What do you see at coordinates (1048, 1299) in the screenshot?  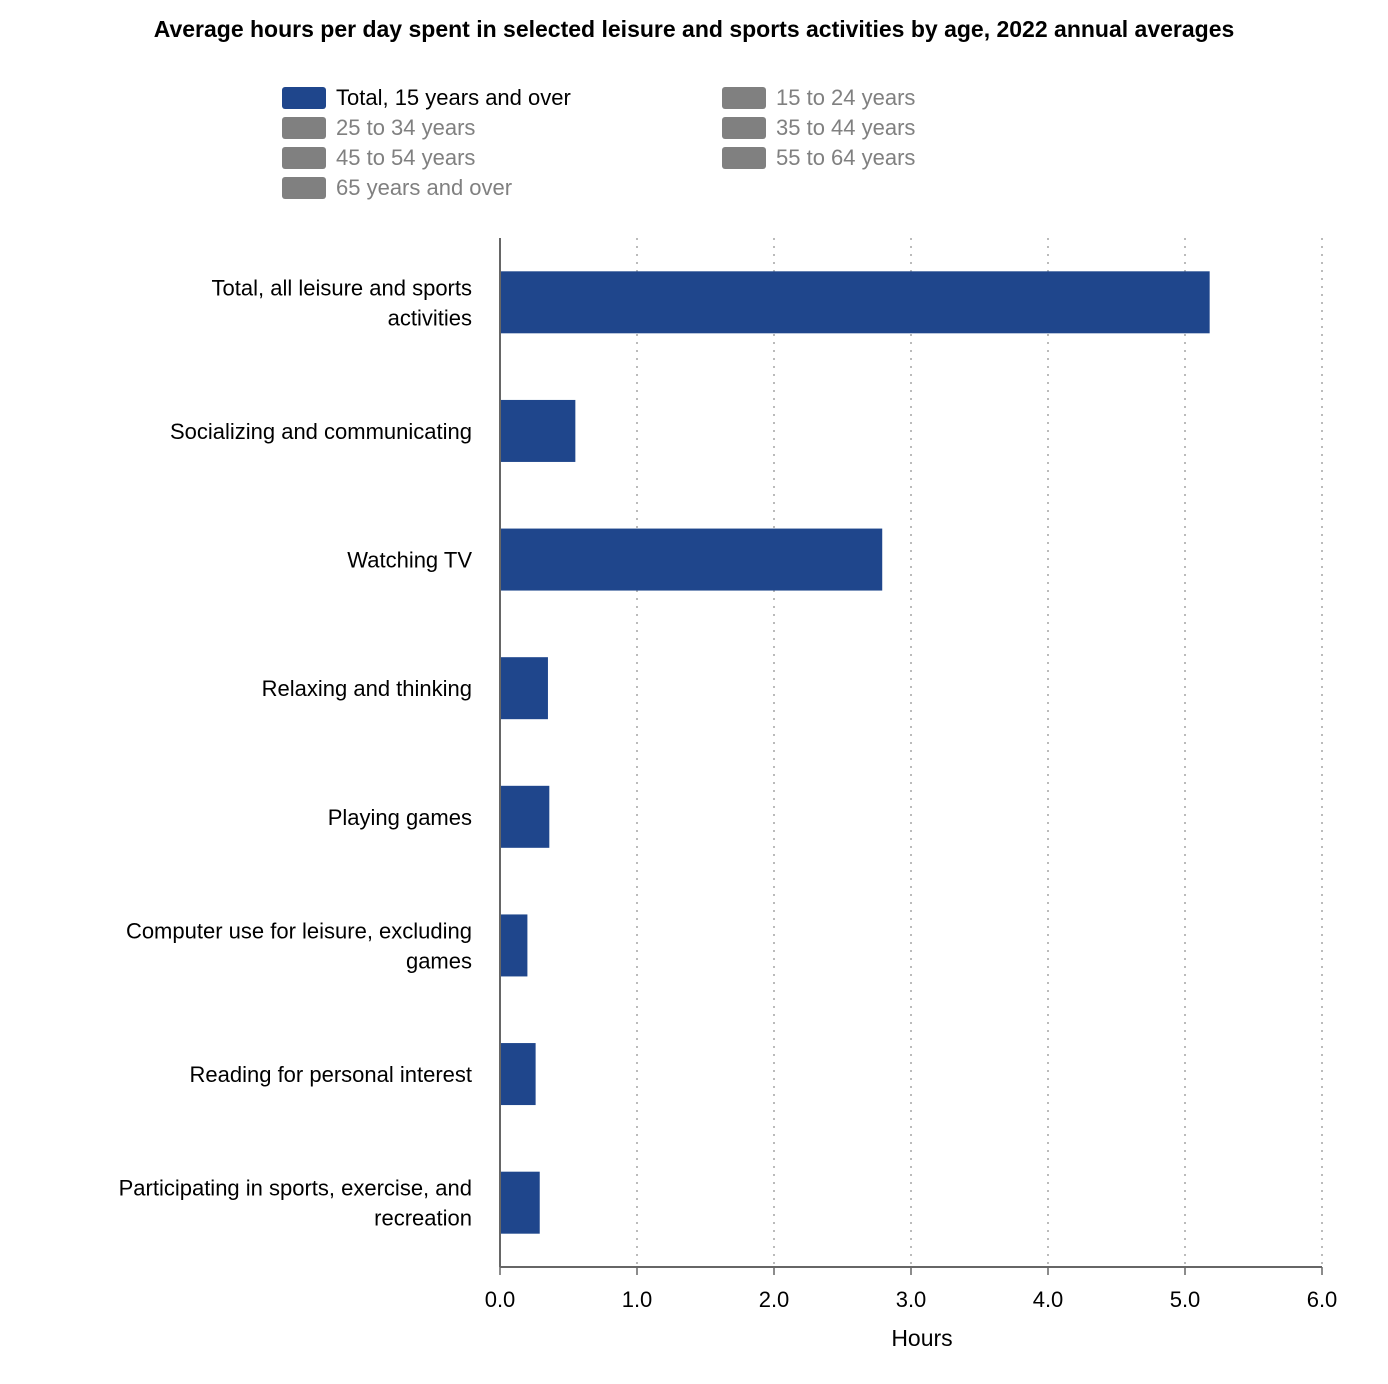 I see `x-tick-label: 4.0` at bounding box center [1048, 1299].